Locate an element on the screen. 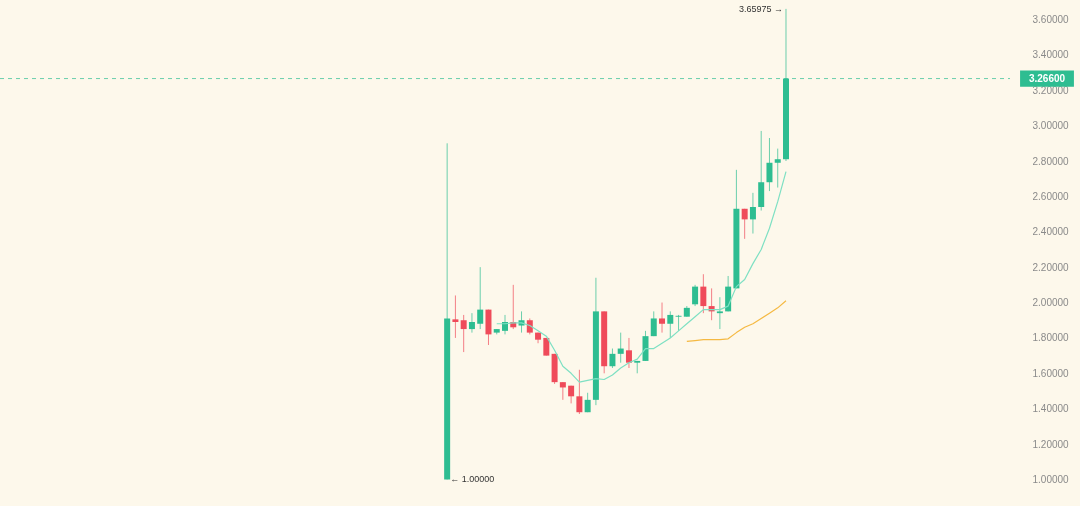 This screenshot has height=506, width=1080. y-tick-label: 1.60000 is located at coordinates (1051, 373).